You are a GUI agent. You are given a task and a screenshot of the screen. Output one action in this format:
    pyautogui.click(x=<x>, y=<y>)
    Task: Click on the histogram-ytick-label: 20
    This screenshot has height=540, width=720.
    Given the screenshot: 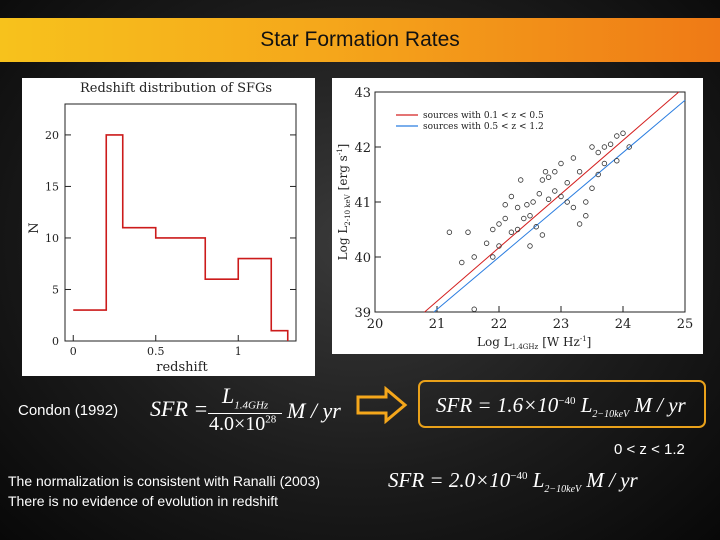 What is the action you would take?
    pyautogui.click(x=52, y=135)
    